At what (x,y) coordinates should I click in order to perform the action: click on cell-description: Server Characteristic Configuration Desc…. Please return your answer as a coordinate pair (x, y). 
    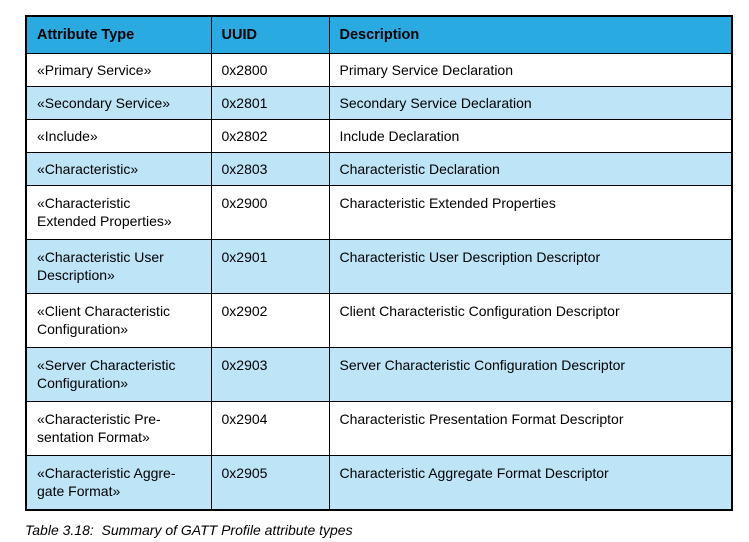
    Looking at the image, I should click on (530, 374).